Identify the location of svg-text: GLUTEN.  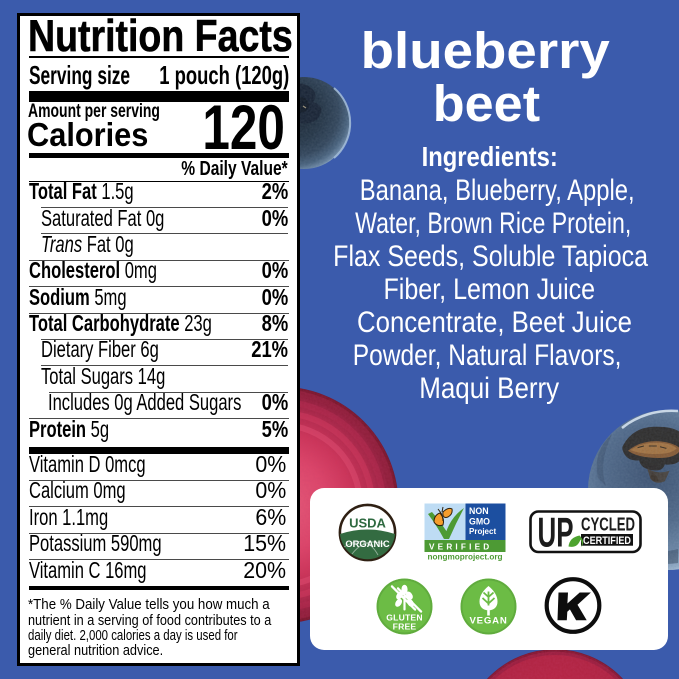
(404, 618).